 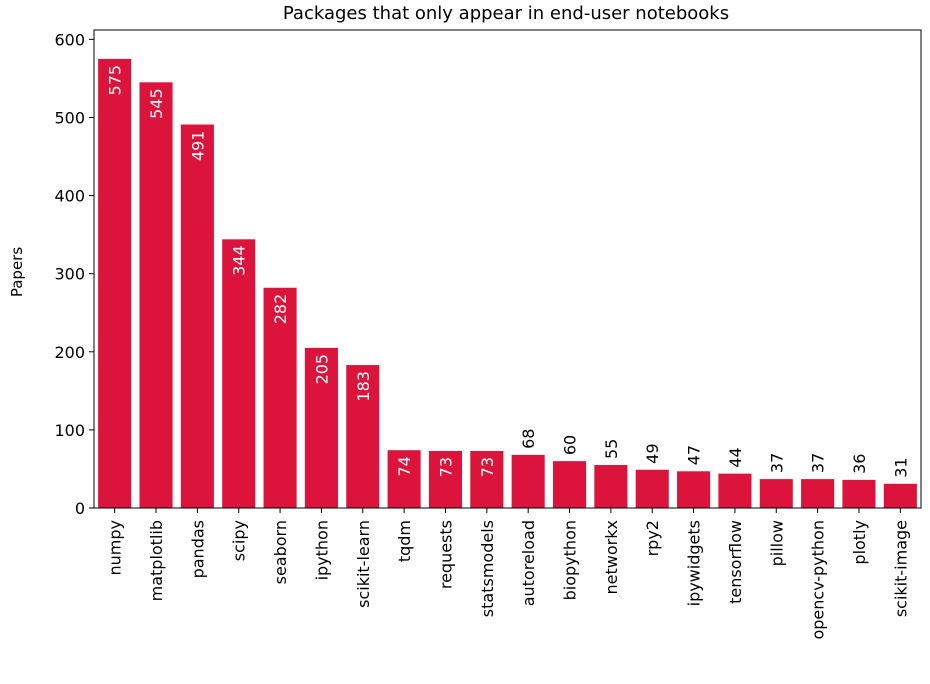 I want to click on bar-pillow, so click(x=776, y=493).